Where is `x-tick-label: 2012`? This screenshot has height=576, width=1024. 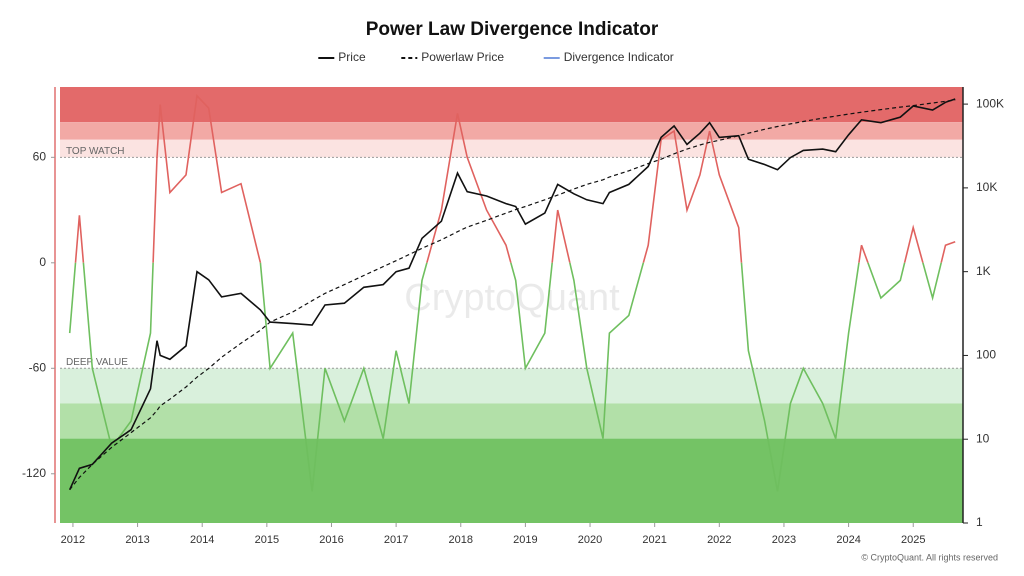 x-tick-label: 2012 is located at coordinates (73, 540).